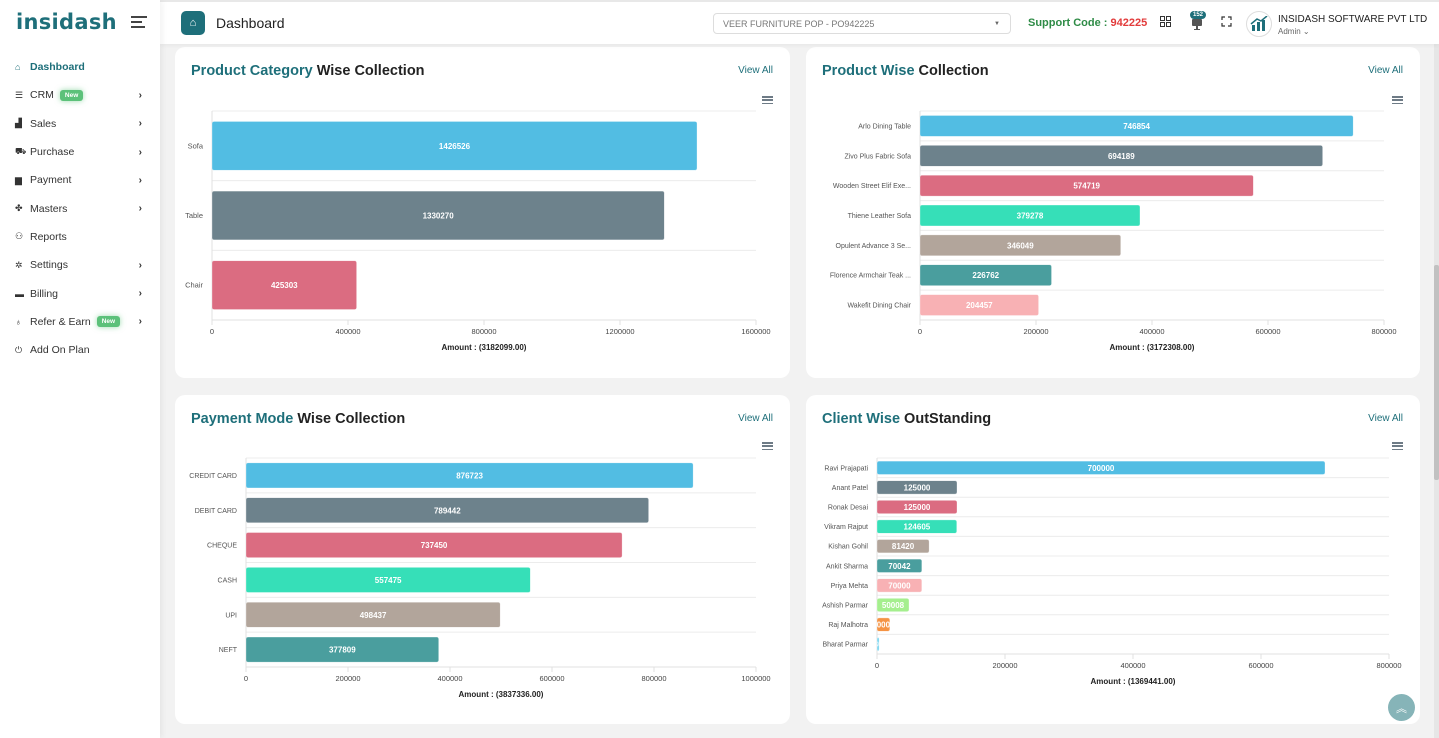 Image resolution: width=1439 pixels, height=738 pixels. What do you see at coordinates (80, 350) in the screenshot?
I see `sidebar-item-add-on-plan: ⏻ Add On Plan` at bounding box center [80, 350].